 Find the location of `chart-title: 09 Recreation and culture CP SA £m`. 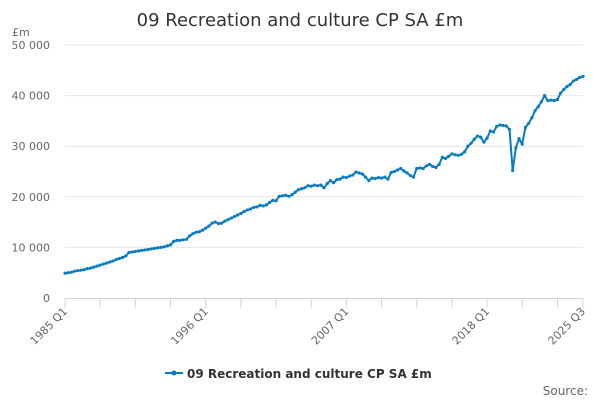

chart-title: 09 Recreation and culture CP SA £m is located at coordinates (300, 20).